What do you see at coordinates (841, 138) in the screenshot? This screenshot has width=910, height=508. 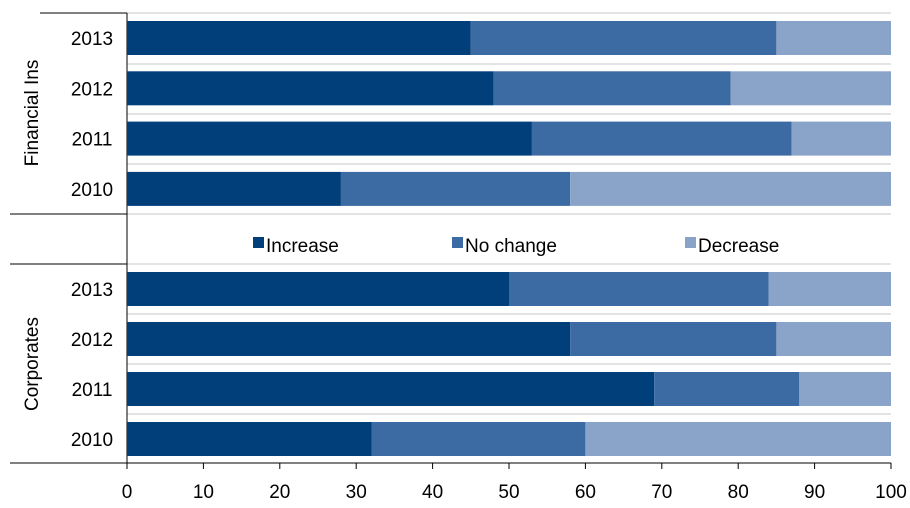 I see `bar-financial-ins-2011-decrease` at bounding box center [841, 138].